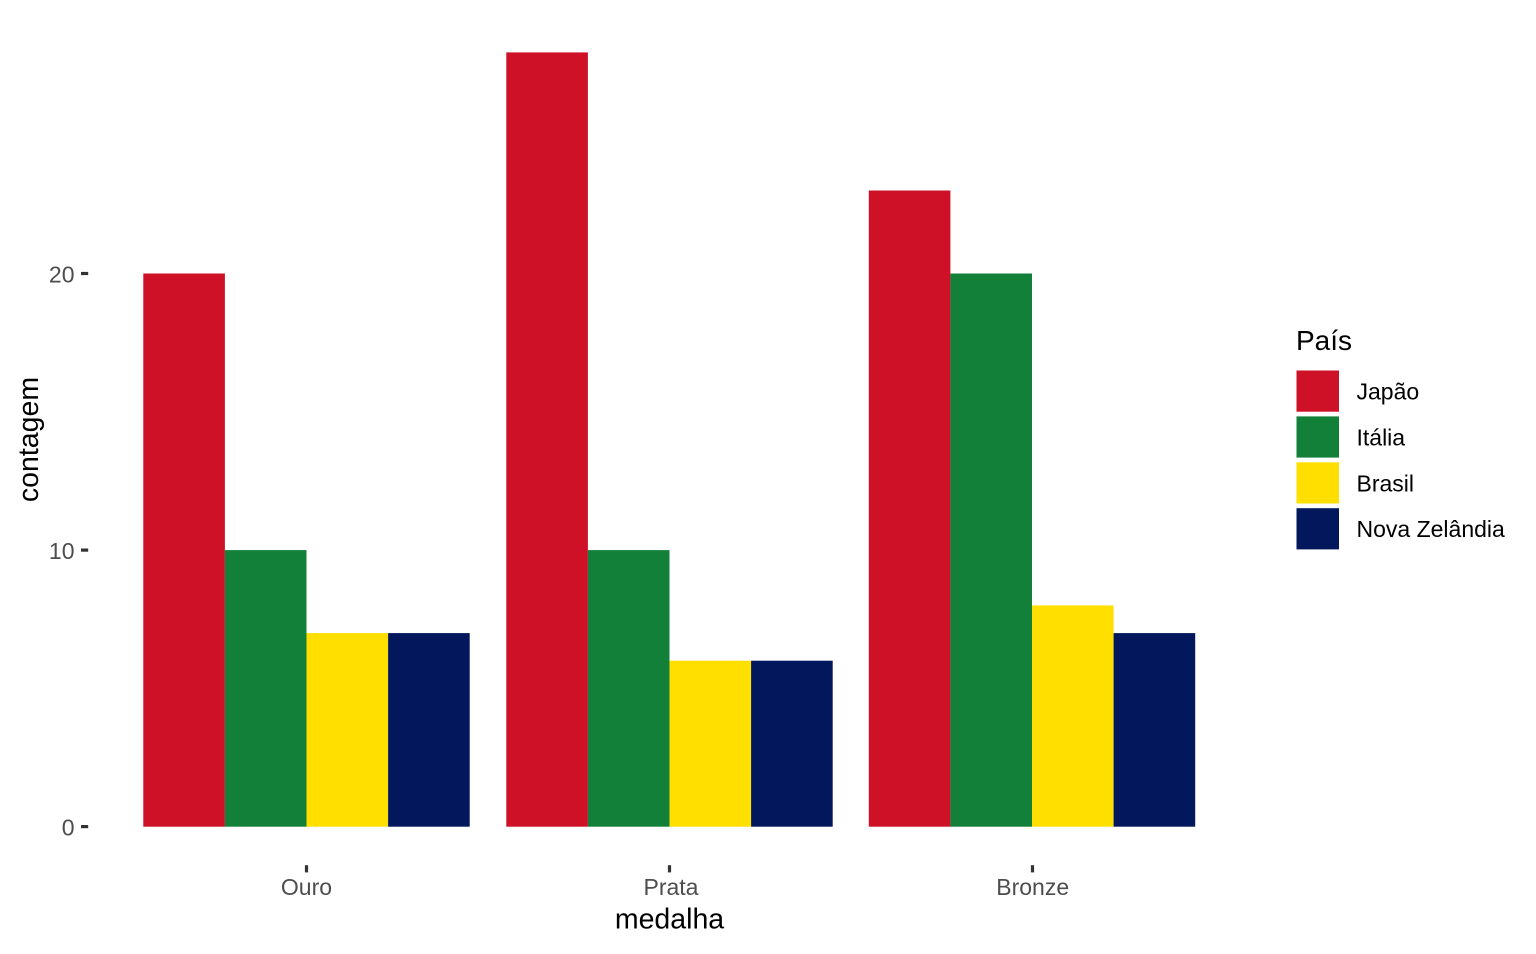 The image size is (1536, 954). I want to click on svg-text: 10, so click(62, 551).